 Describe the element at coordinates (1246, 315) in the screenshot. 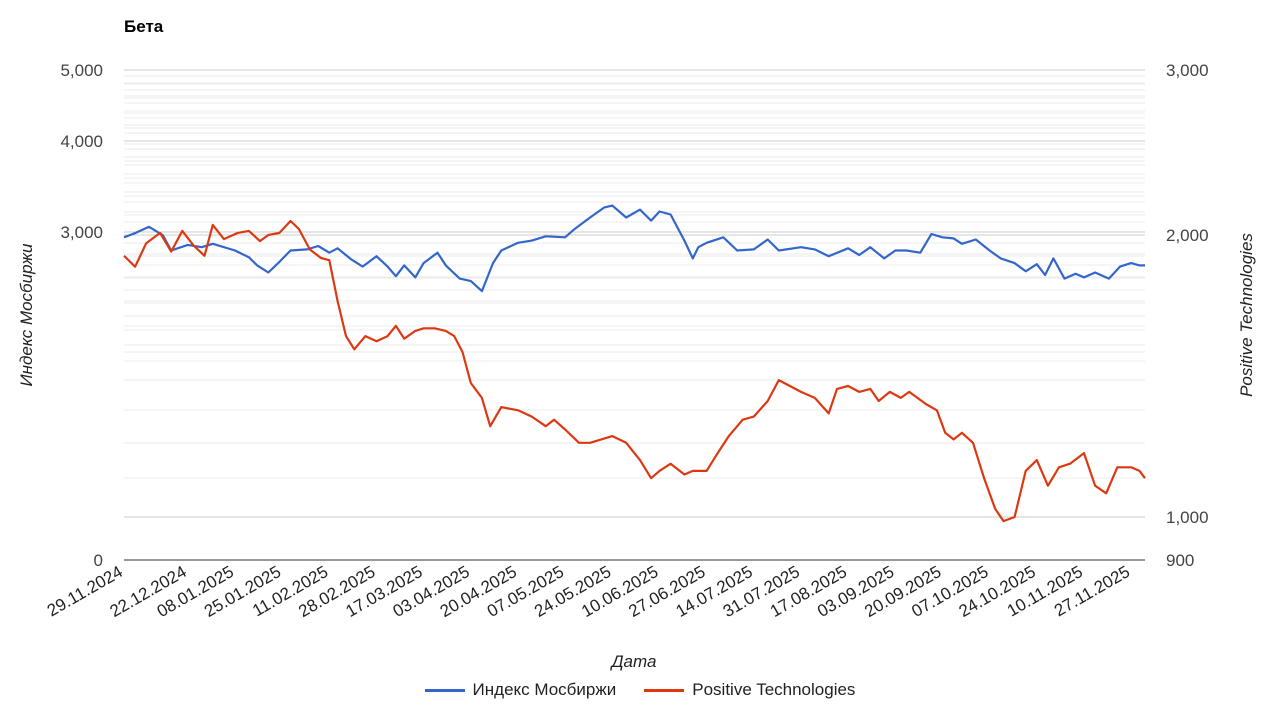

I see `y-right-axis-title: Positive Technologies` at that location.